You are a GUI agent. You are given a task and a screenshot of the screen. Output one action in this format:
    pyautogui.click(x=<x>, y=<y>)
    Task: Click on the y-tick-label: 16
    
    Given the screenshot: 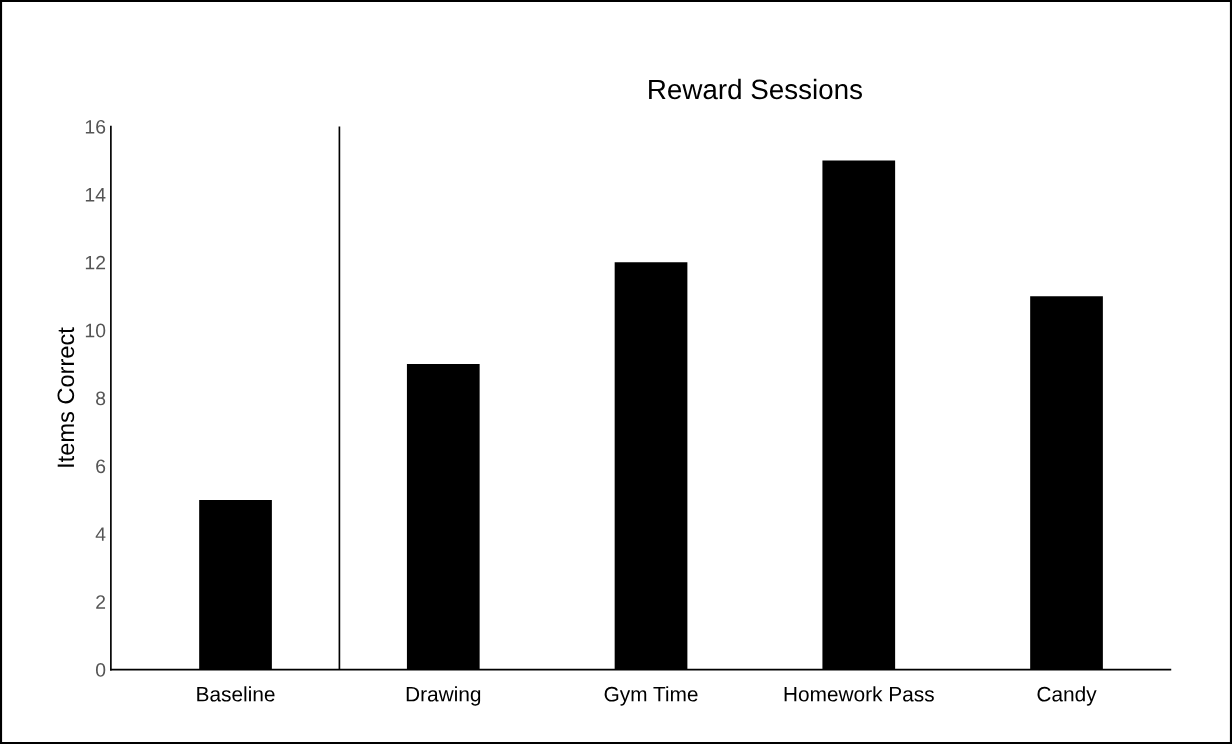 What is the action you would take?
    pyautogui.click(x=95, y=126)
    